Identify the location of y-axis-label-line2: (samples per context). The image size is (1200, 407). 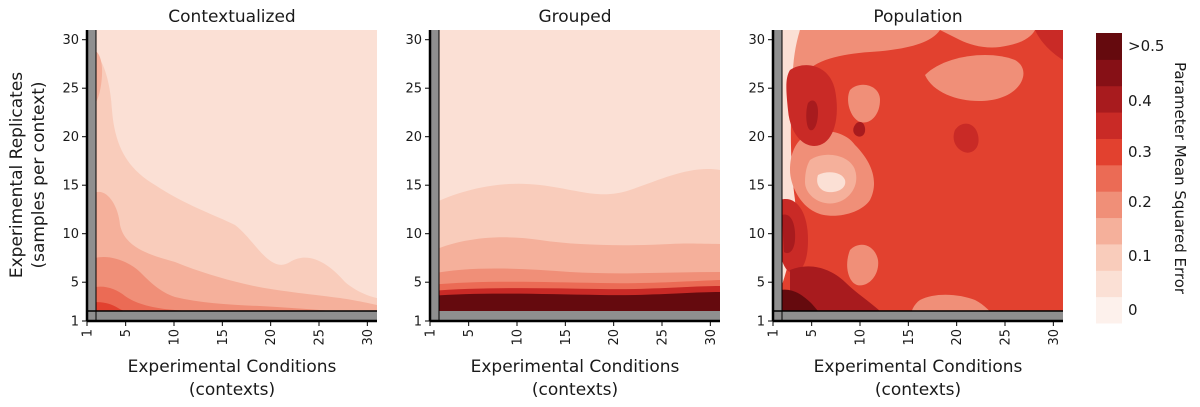
(39, 174).